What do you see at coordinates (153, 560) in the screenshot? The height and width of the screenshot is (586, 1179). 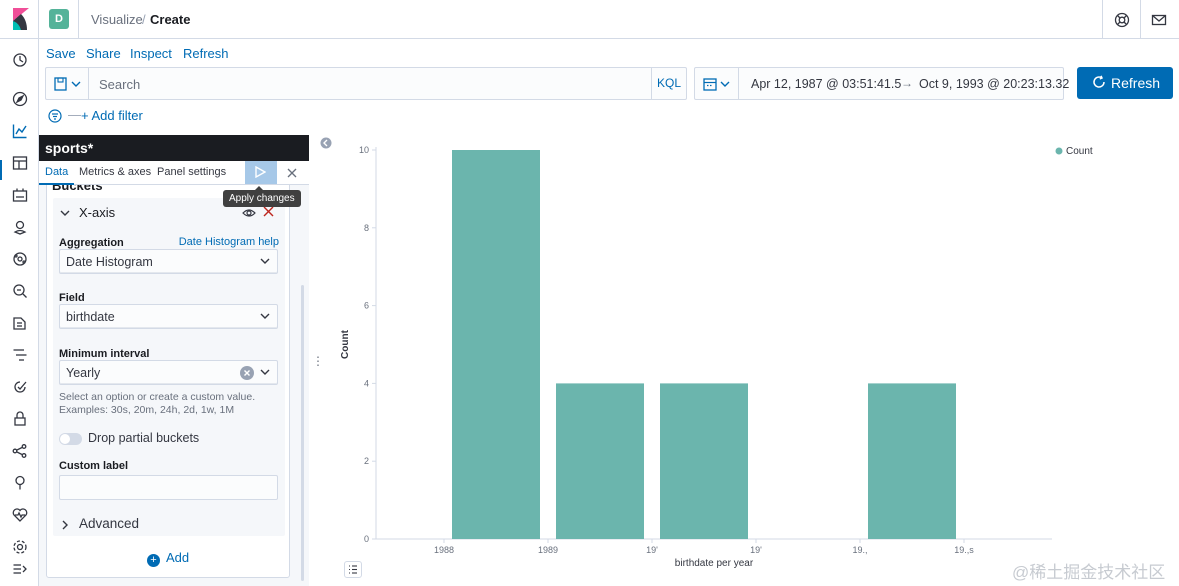 I see `plus-icon: +` at bounding box center [153, 560].